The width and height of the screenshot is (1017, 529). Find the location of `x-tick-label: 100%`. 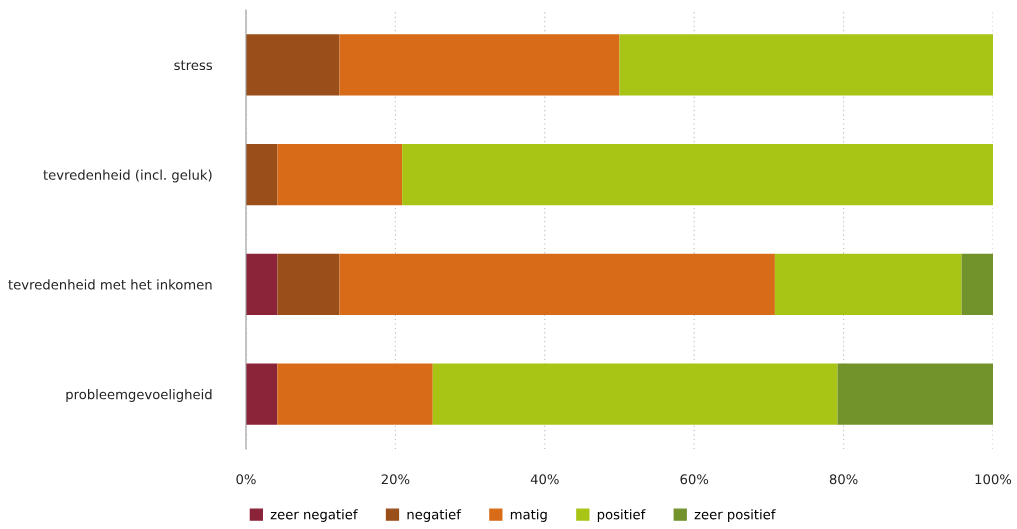

x-tick-label: 100% is located at coordinates (993, 479).